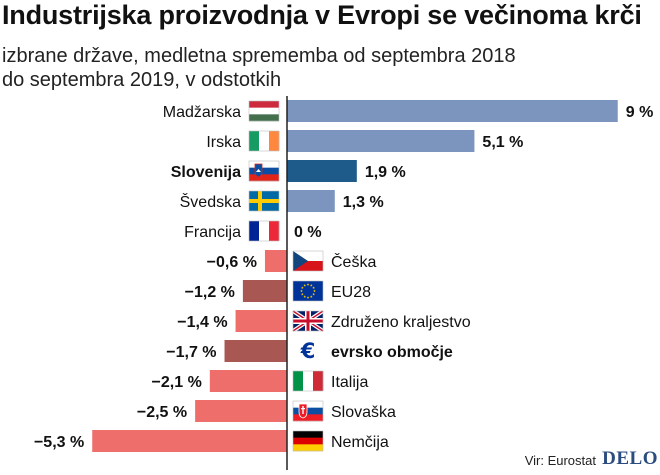 The image size is (660, 475). Describe the element at coordinates (363, 412) in the screenshot. I see `category-label: Slovaška` at that location.